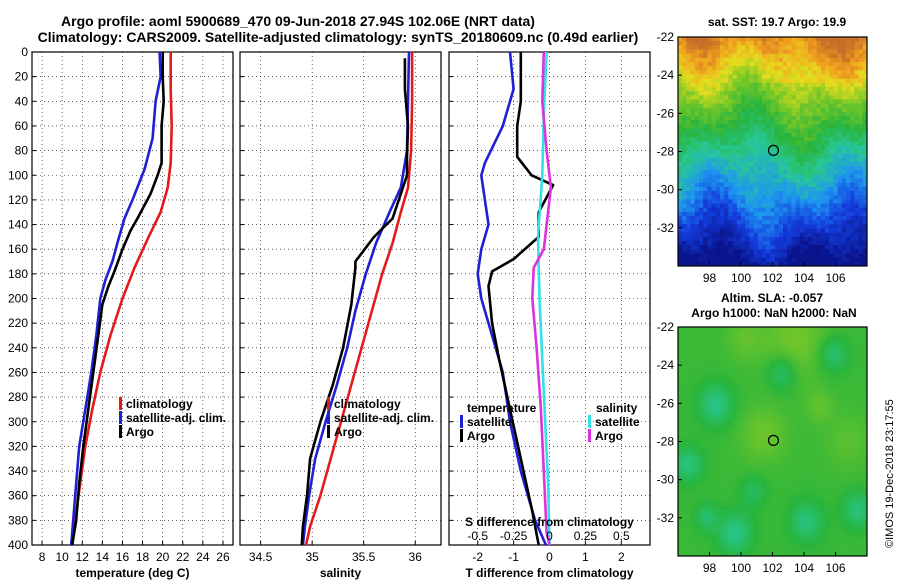  Describe the element at coordinates (666, 228) in the screenshot. I see `y-tick-label: -32` at that location.